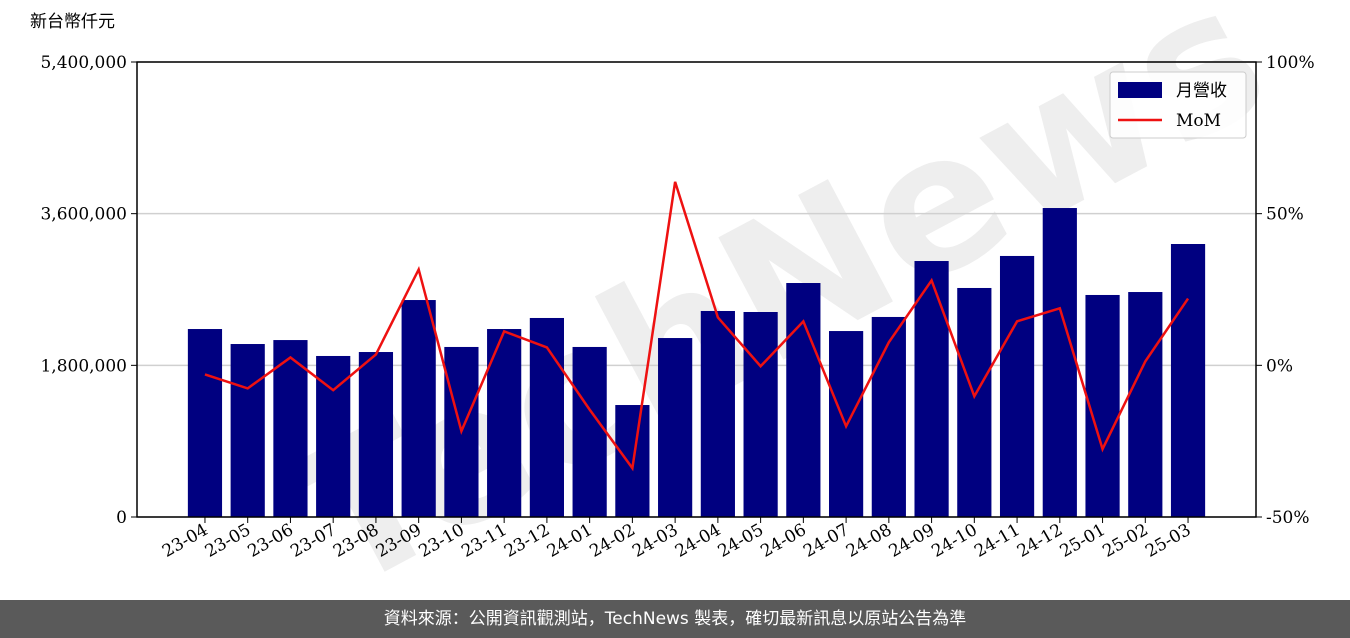  Describe the element at coordinates (1288, 518) in the screenshot. I see `y2-tick-label: -50%` at that location.